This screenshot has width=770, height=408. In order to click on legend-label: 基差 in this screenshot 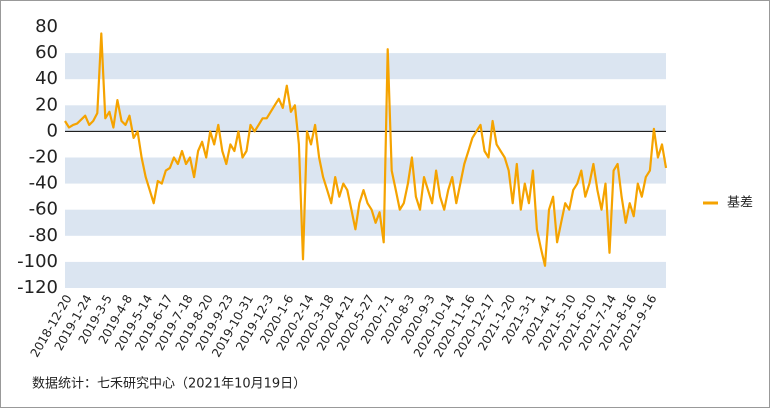, I will do `click(740, 203)`.